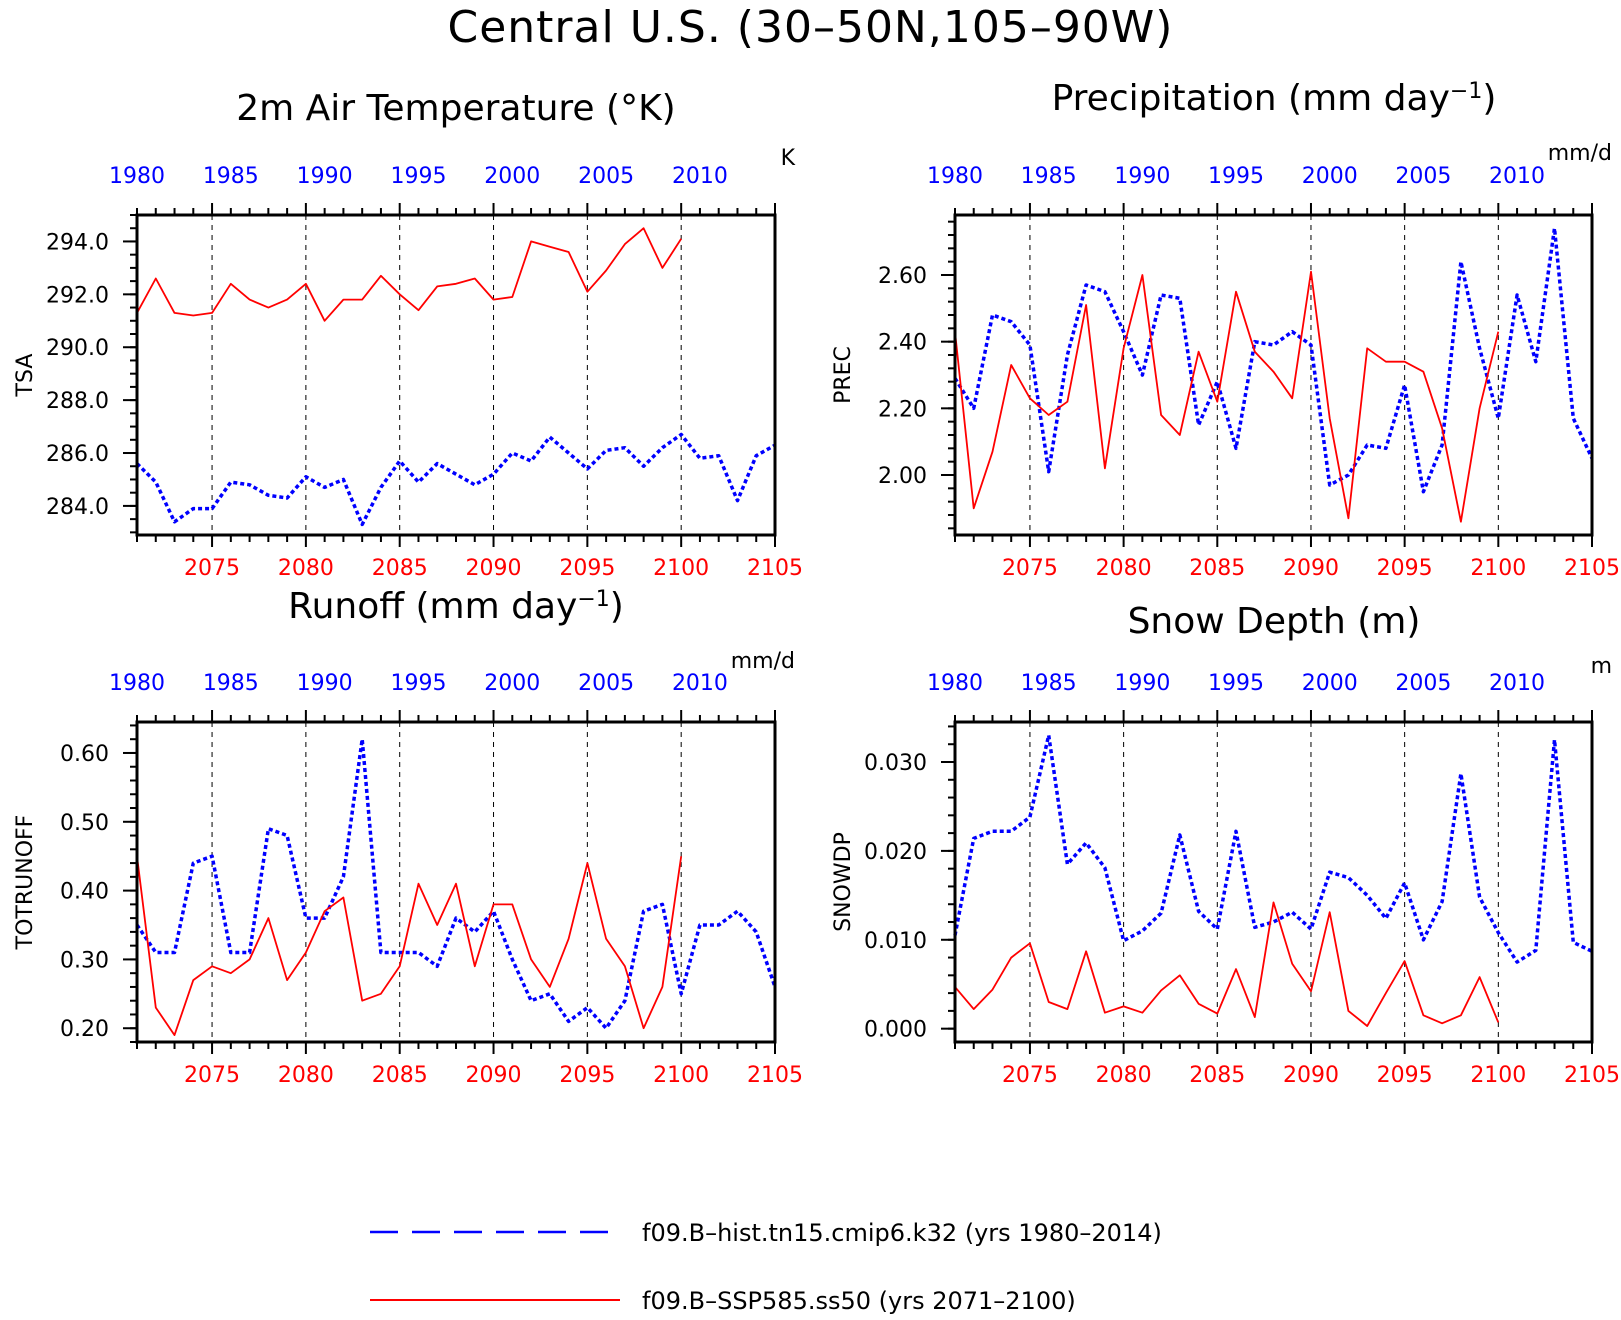  Describe the element at coordinates (25, 883) in the screenshot. I see `y-axis-label: TOTRUNOFF` at that location.